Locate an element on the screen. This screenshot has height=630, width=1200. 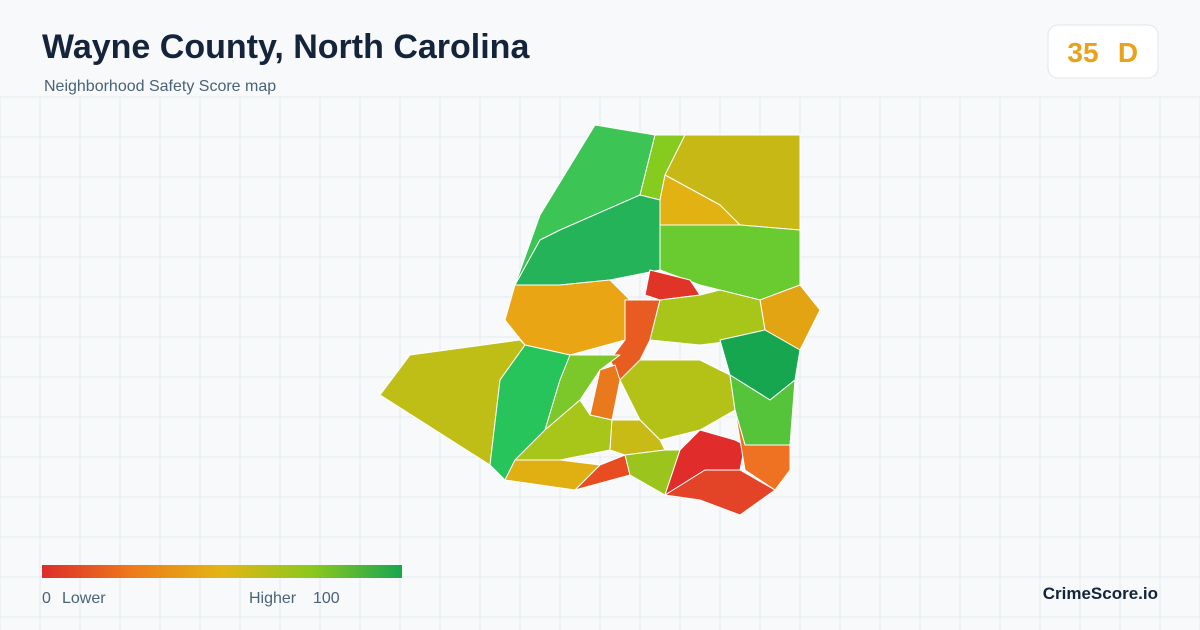
legend-max-label: Higher is located at coordinates (273, 598).